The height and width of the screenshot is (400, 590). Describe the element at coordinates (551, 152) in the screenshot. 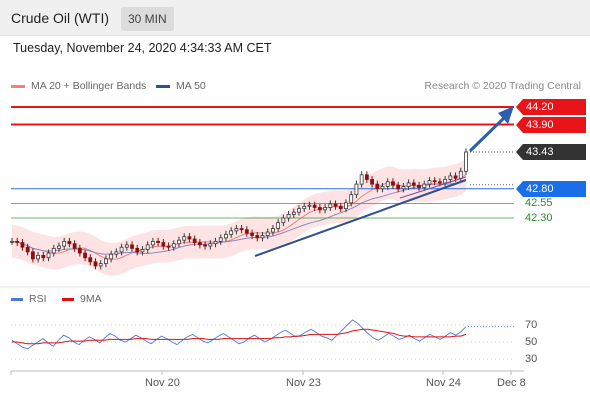

I see `last-price-tag: 43.43` at that location.